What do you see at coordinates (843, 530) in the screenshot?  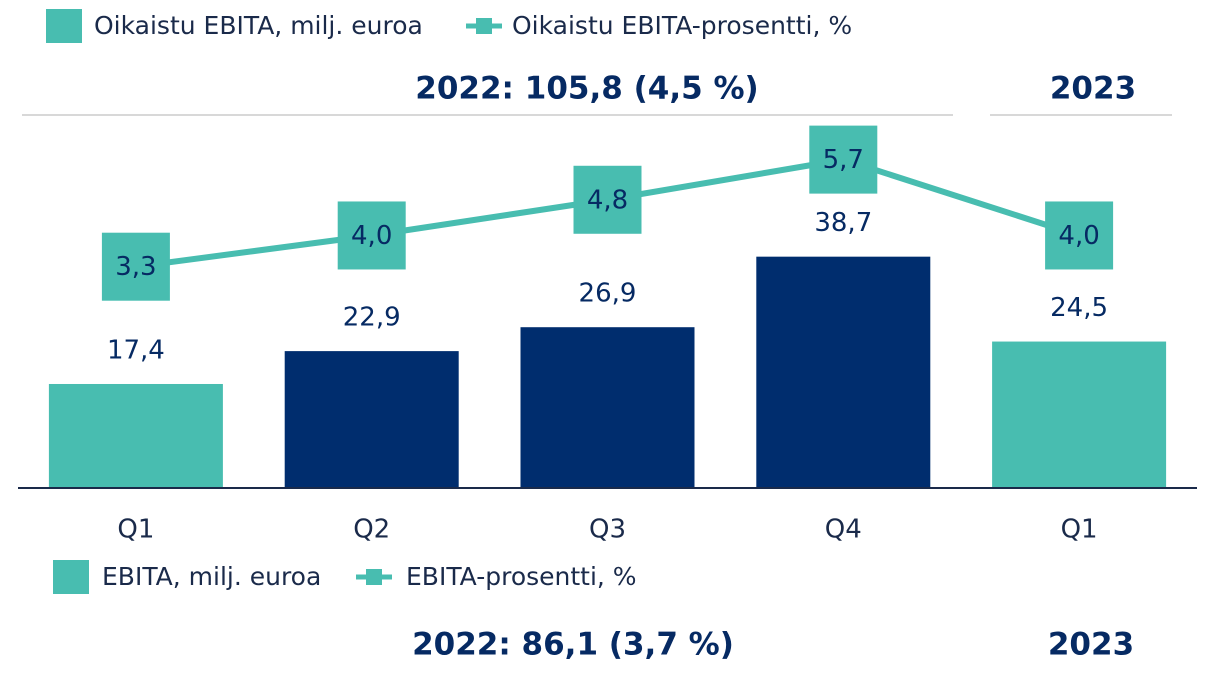 I see `x-tick-label: Q4` at bounding box center [843, 530].